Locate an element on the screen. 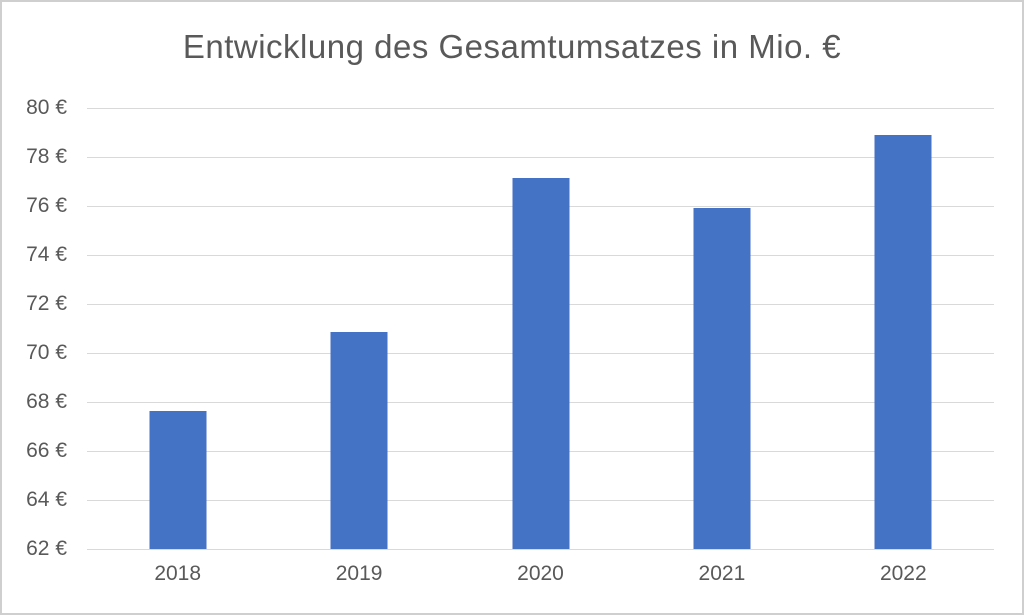 This screenshot has width=1024, height=615. bar-2019 is located at coordinates (359, 440).